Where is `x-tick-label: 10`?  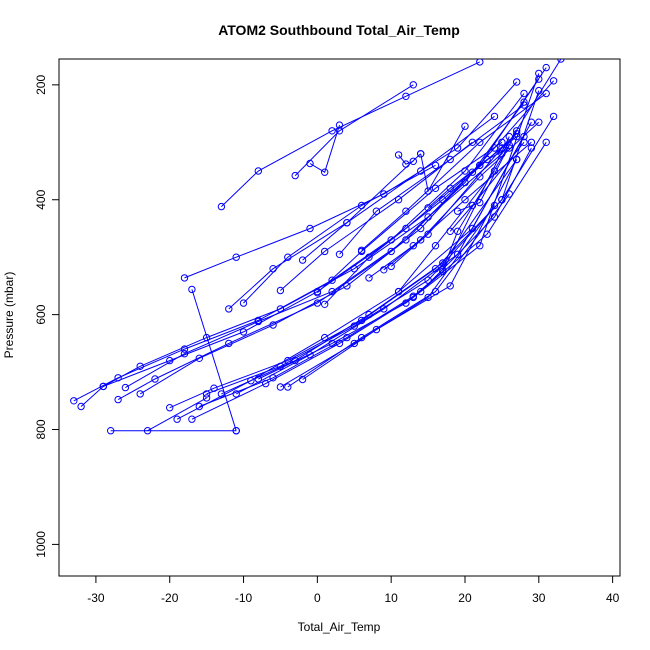
x-tick-label: 10 is located at coordinates (391, 598).